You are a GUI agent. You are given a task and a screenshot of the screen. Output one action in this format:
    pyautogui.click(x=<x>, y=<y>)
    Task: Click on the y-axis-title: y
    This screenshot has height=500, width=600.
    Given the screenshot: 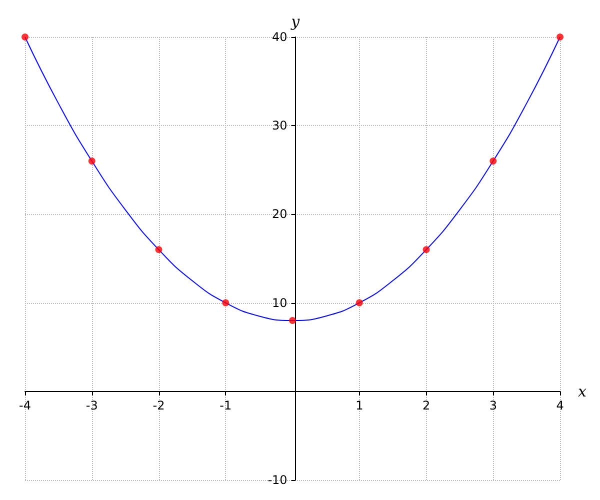 What is the action you would take?
    pyautogui.click(x=295, y=21)
    